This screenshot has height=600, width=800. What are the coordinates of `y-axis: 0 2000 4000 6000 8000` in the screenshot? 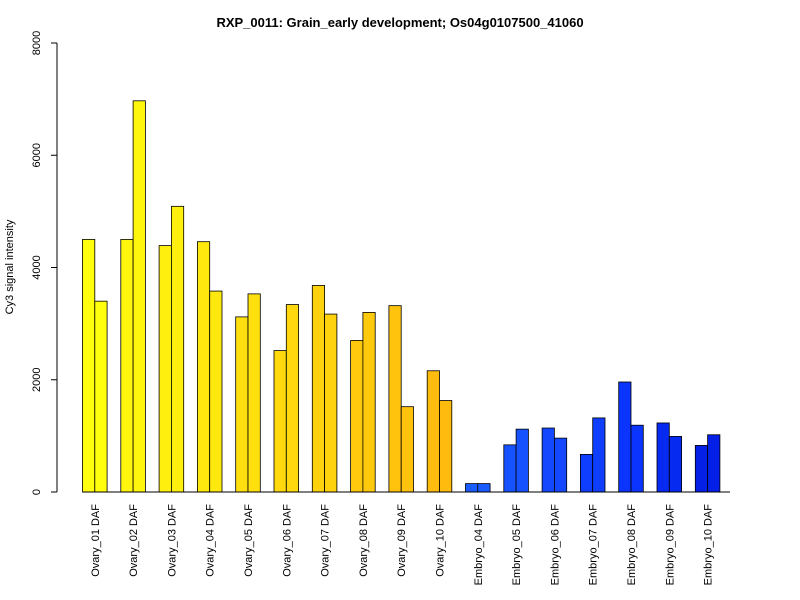 It's located at (44, 263).